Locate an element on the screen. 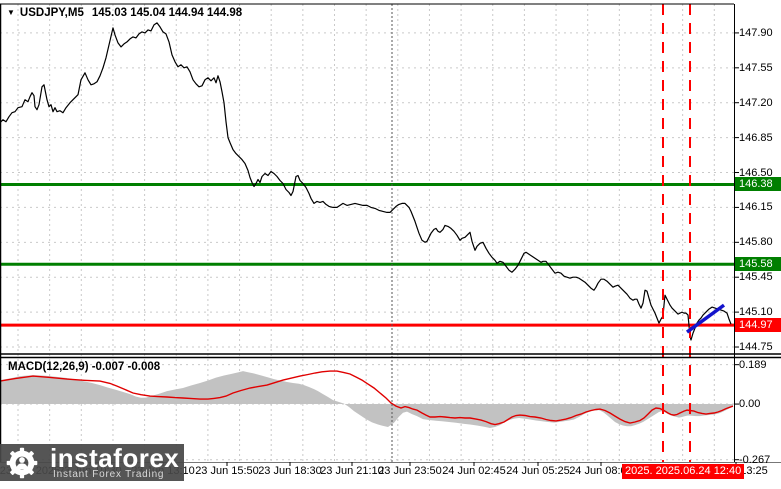 The height and width of the screenshot is (489, 781). time-badge: 2025. 2025.06.24 12:40 is located at coordinates (683, 471).